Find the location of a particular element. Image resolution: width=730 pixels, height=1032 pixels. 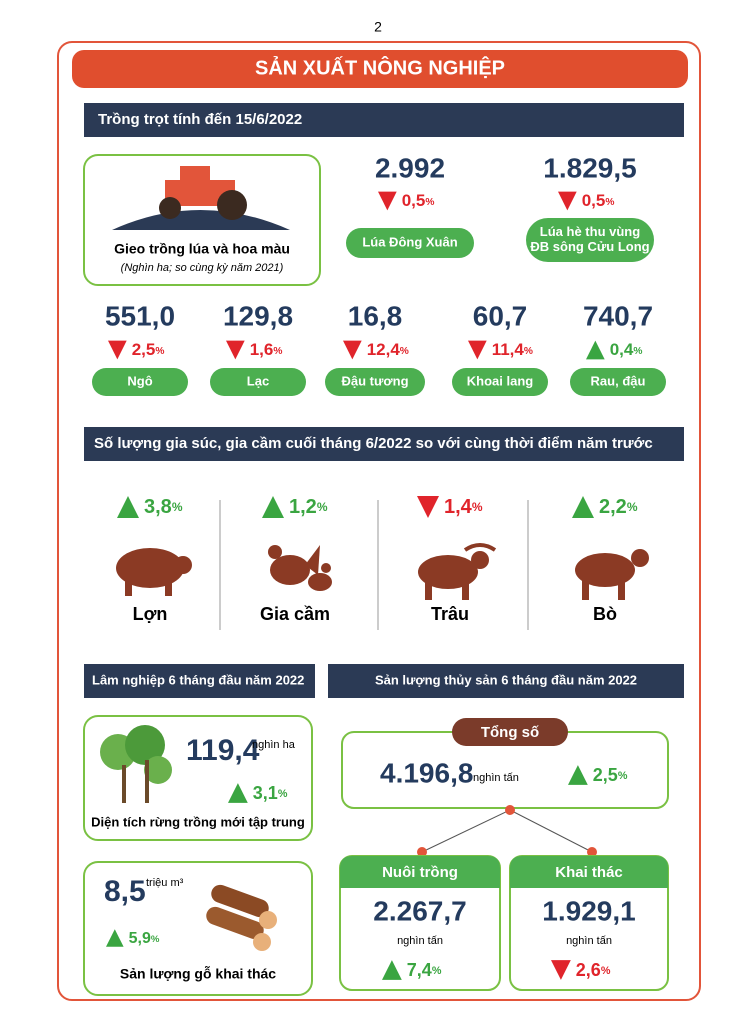

change-text: 1,6% is located at coordinates (266, 349).